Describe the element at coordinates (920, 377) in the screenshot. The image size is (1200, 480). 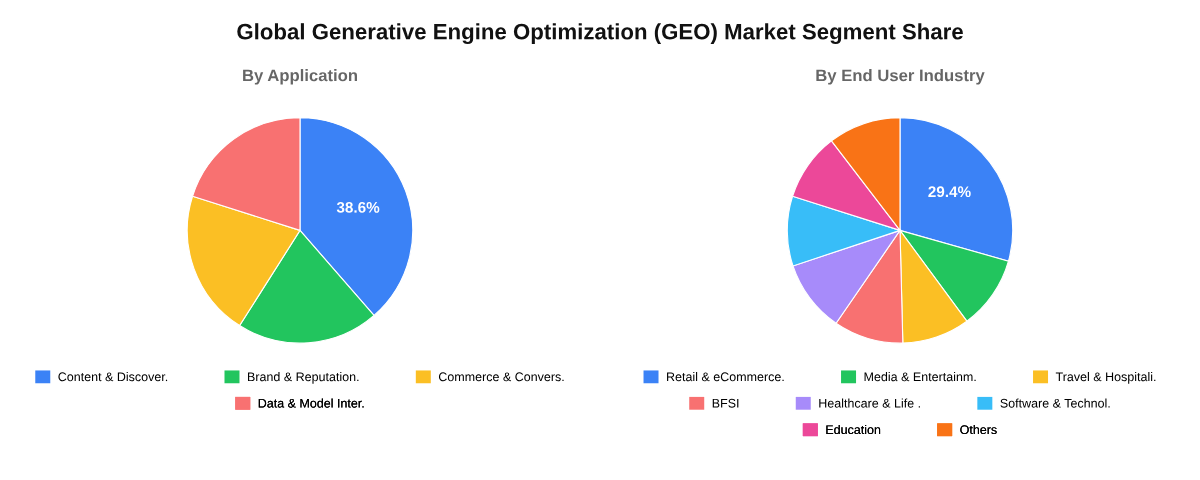
I see `legend-label: Media & Entertainm.` at that location.